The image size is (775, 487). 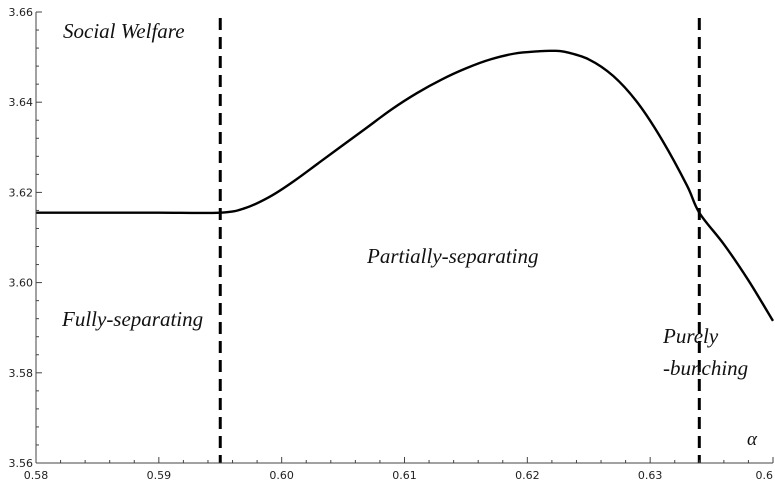 I want to click on x-tick-label: 0.61, so click(x=404, y=475).